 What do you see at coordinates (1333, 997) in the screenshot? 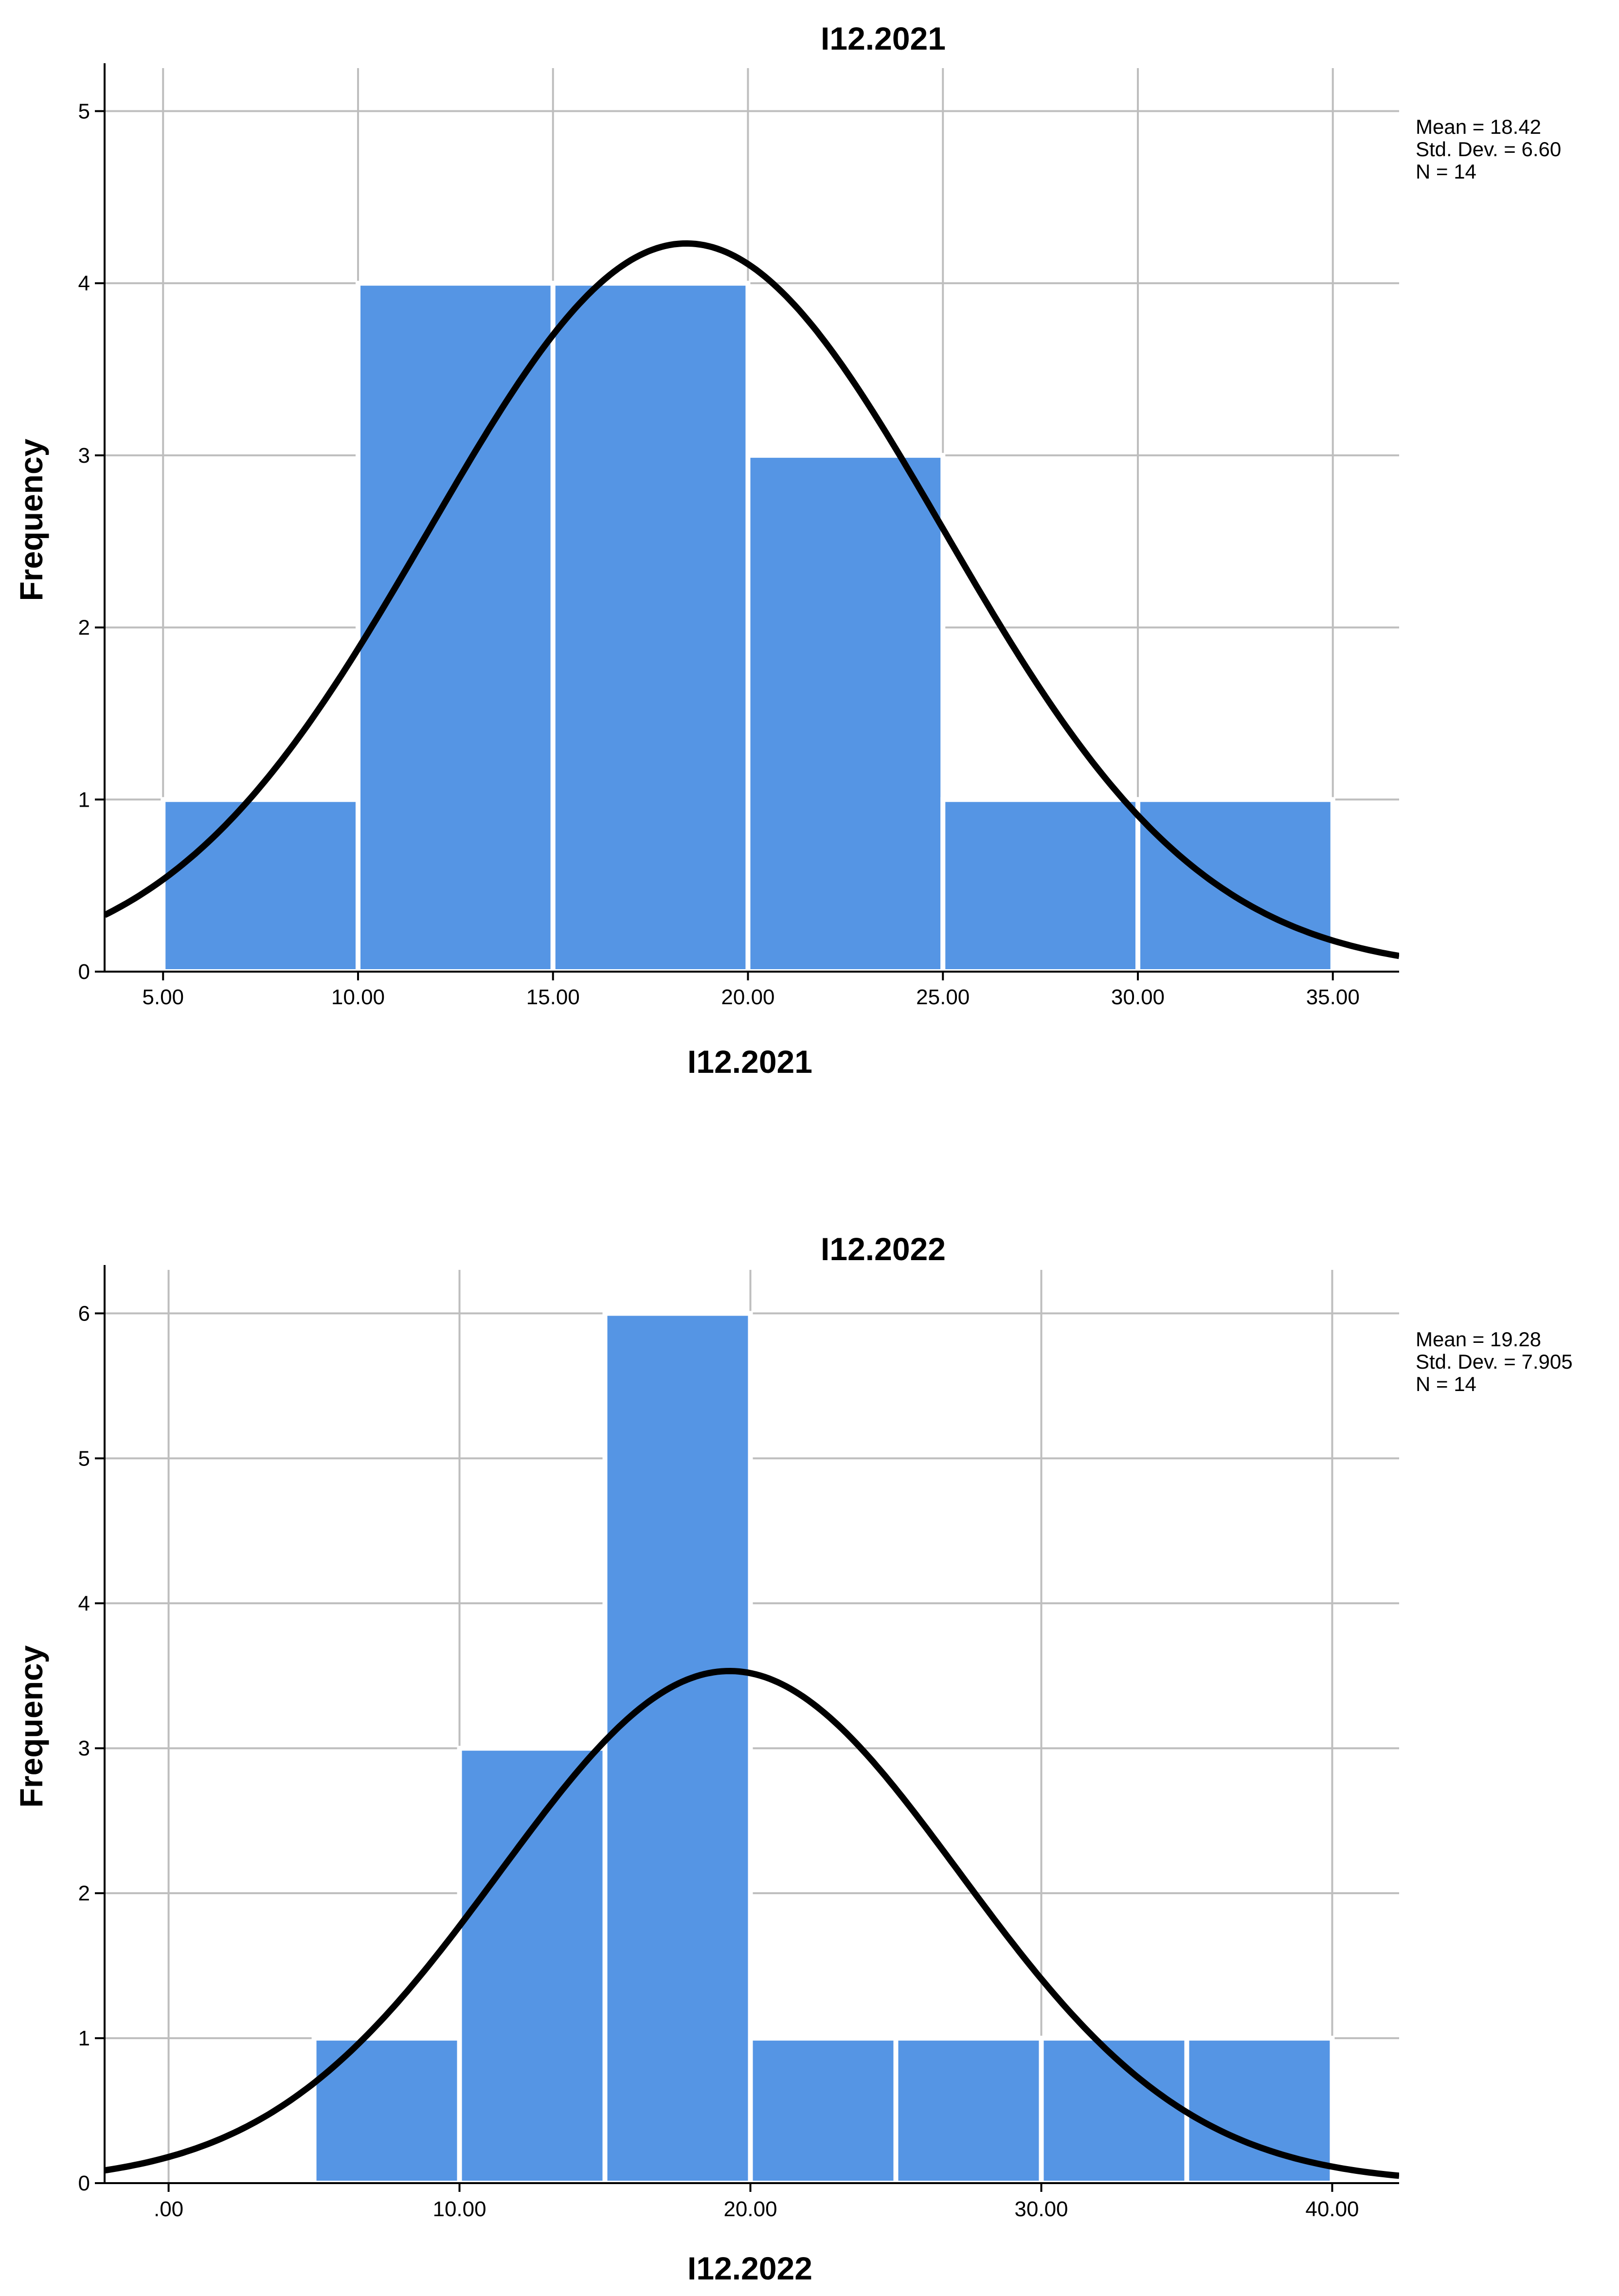
I see `x-tick-label: 35.00` at bounding box center [1333, 997].